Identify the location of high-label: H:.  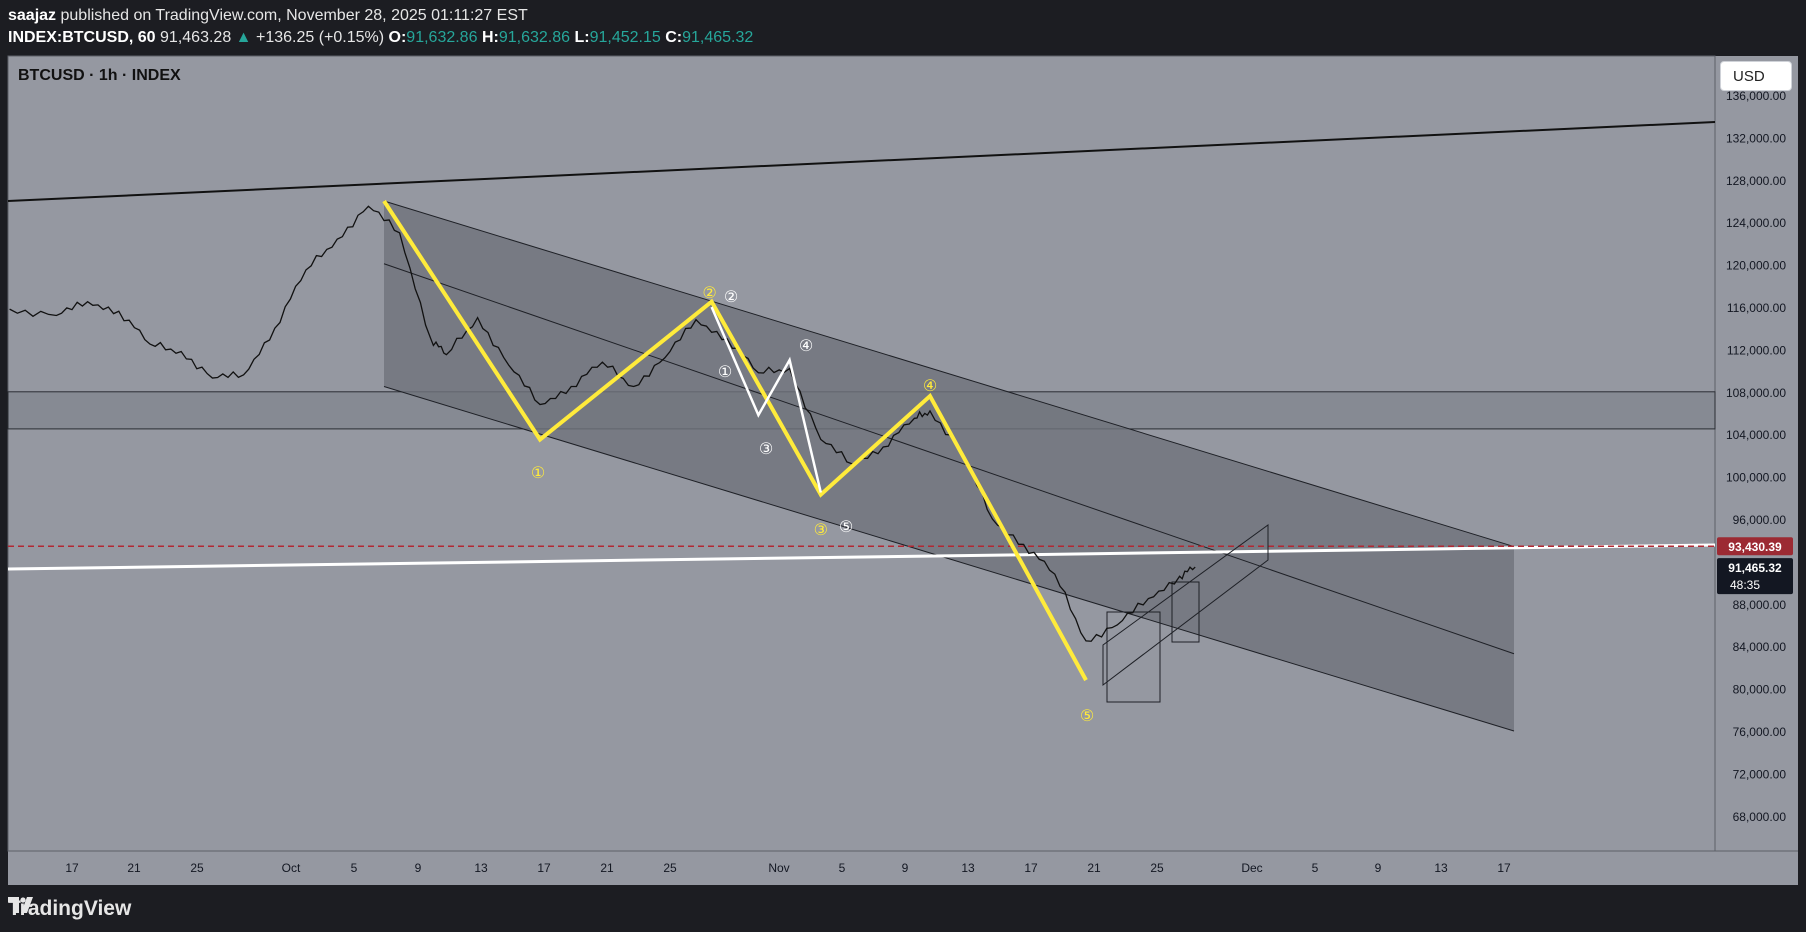
(490, 37).